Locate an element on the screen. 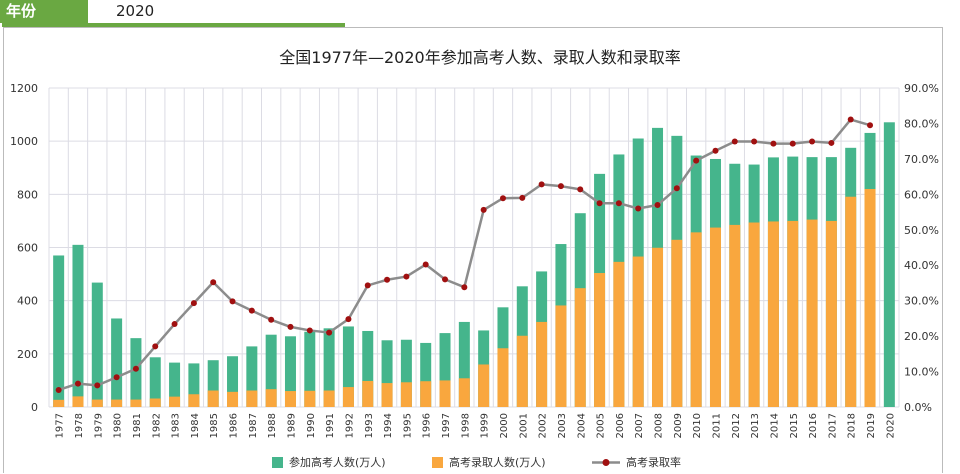 This screenshot has width=960, height=474. legend-swatch-orange is located at coordinates (437, 462).